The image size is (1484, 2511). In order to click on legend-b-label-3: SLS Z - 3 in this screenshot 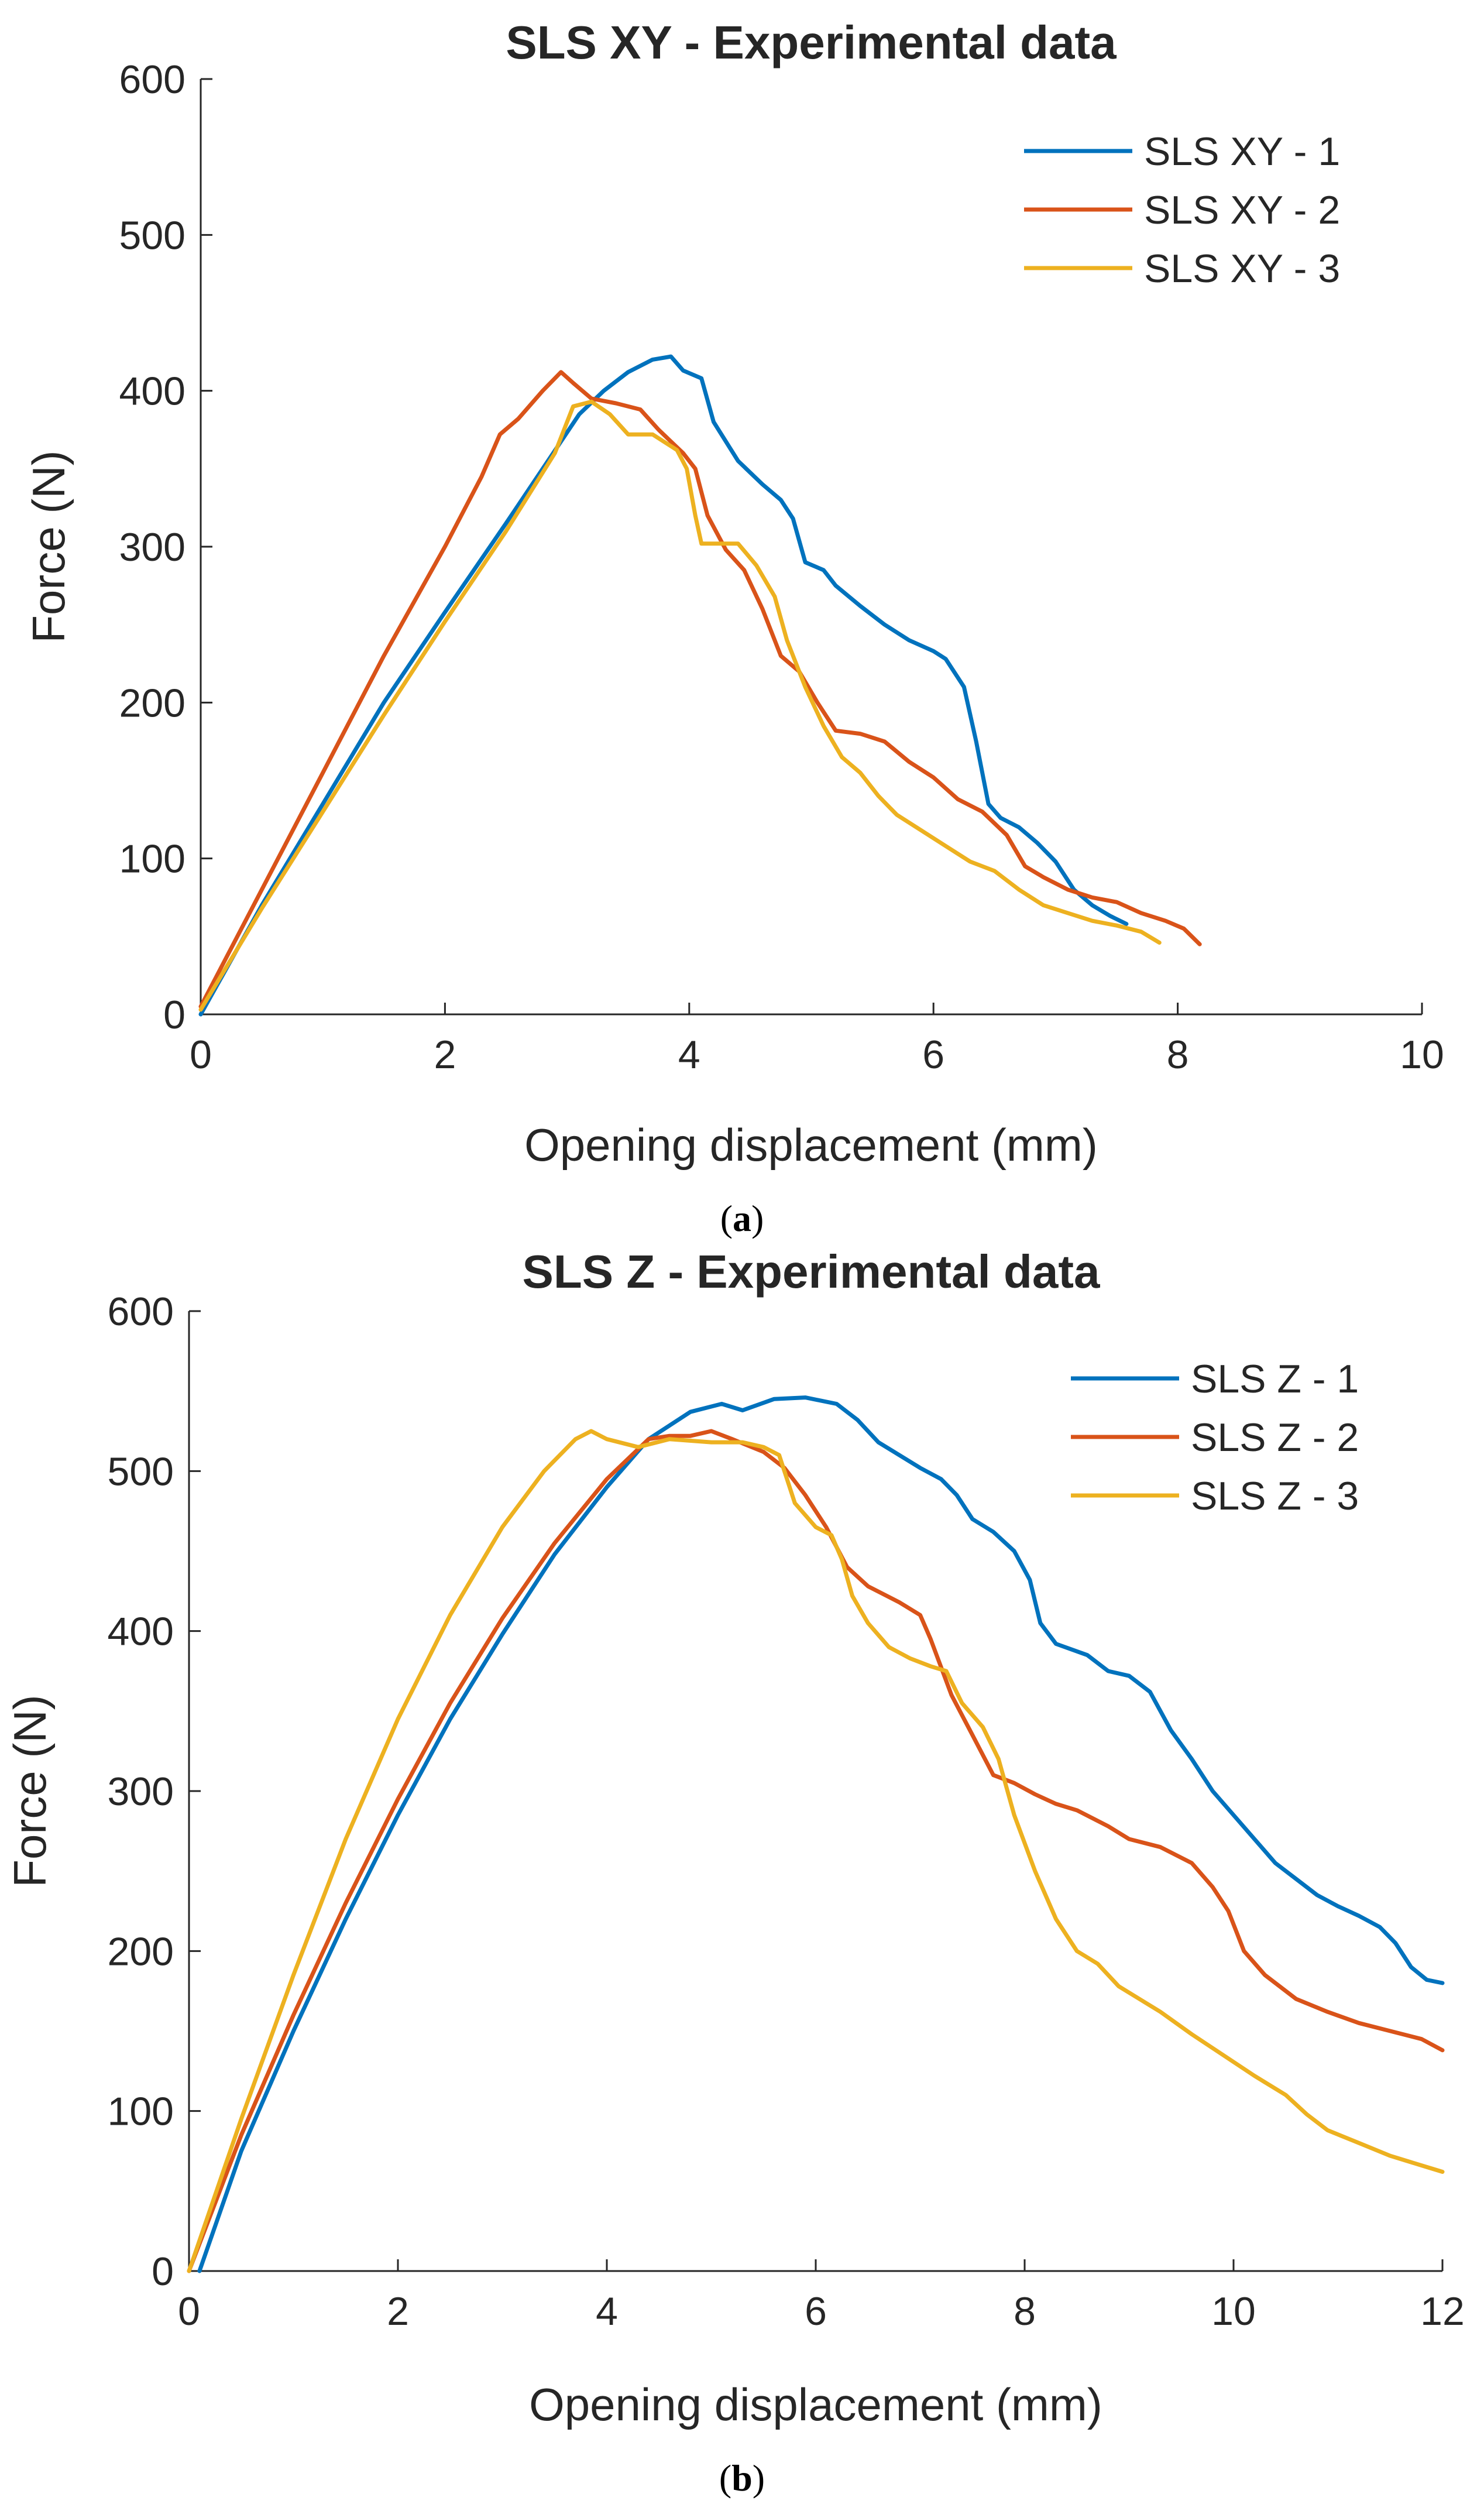, I will do `click(1275, 1496)`.